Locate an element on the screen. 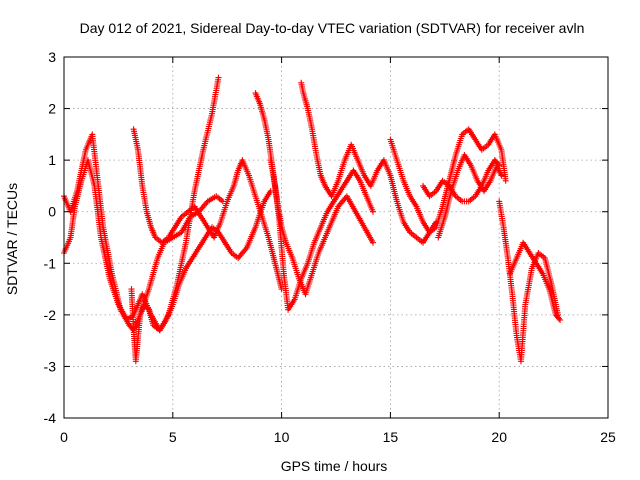  x-tick-label: 5 is located at coordinates (173, 437).